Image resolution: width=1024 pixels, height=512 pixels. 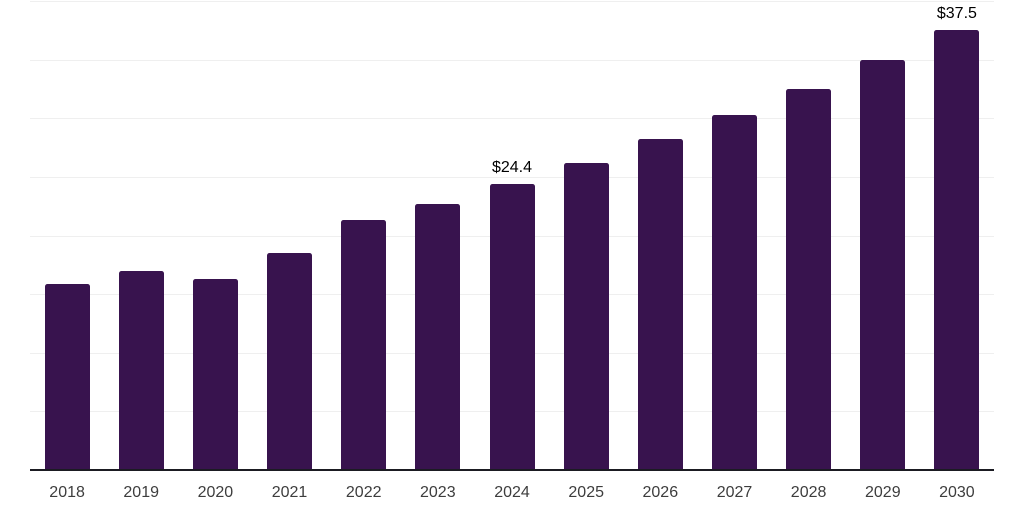 I want to click on bar-2021, so click(x=289, y=361).